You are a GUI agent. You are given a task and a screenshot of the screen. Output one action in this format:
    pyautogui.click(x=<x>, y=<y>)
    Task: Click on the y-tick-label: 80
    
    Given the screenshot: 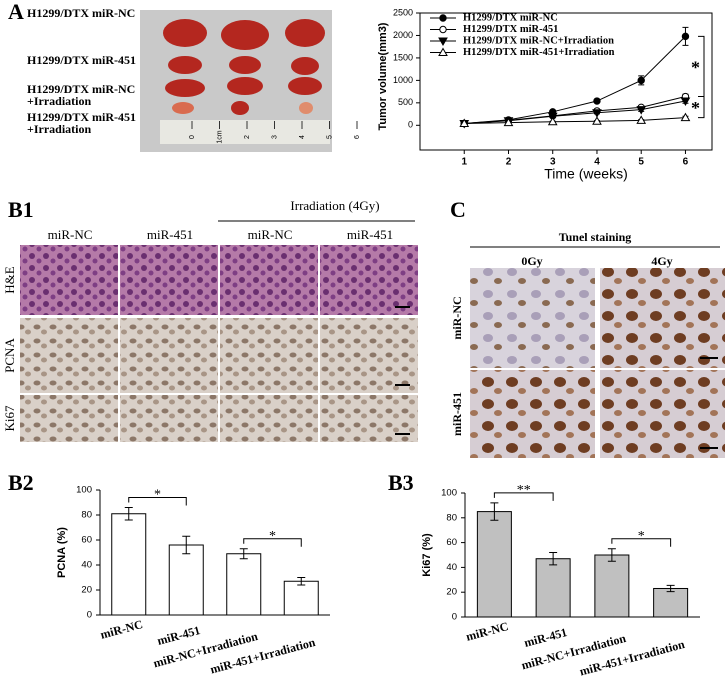 What is the action you would take?
    pyautogui.click(x=86, y=515)
    